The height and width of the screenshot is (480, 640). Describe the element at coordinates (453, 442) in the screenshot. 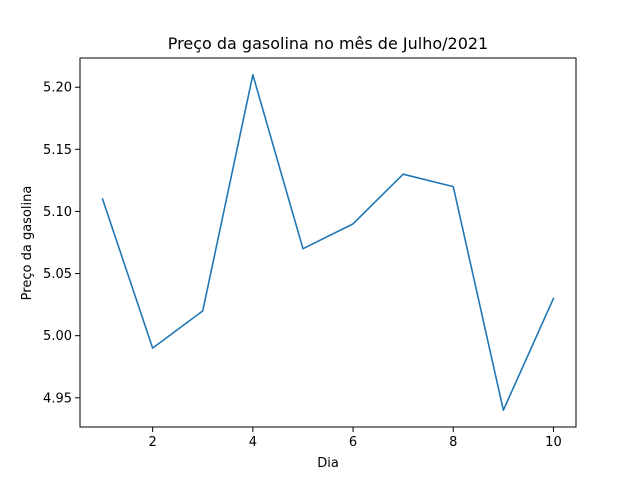

I see `x-tick-label: 8` at that location.